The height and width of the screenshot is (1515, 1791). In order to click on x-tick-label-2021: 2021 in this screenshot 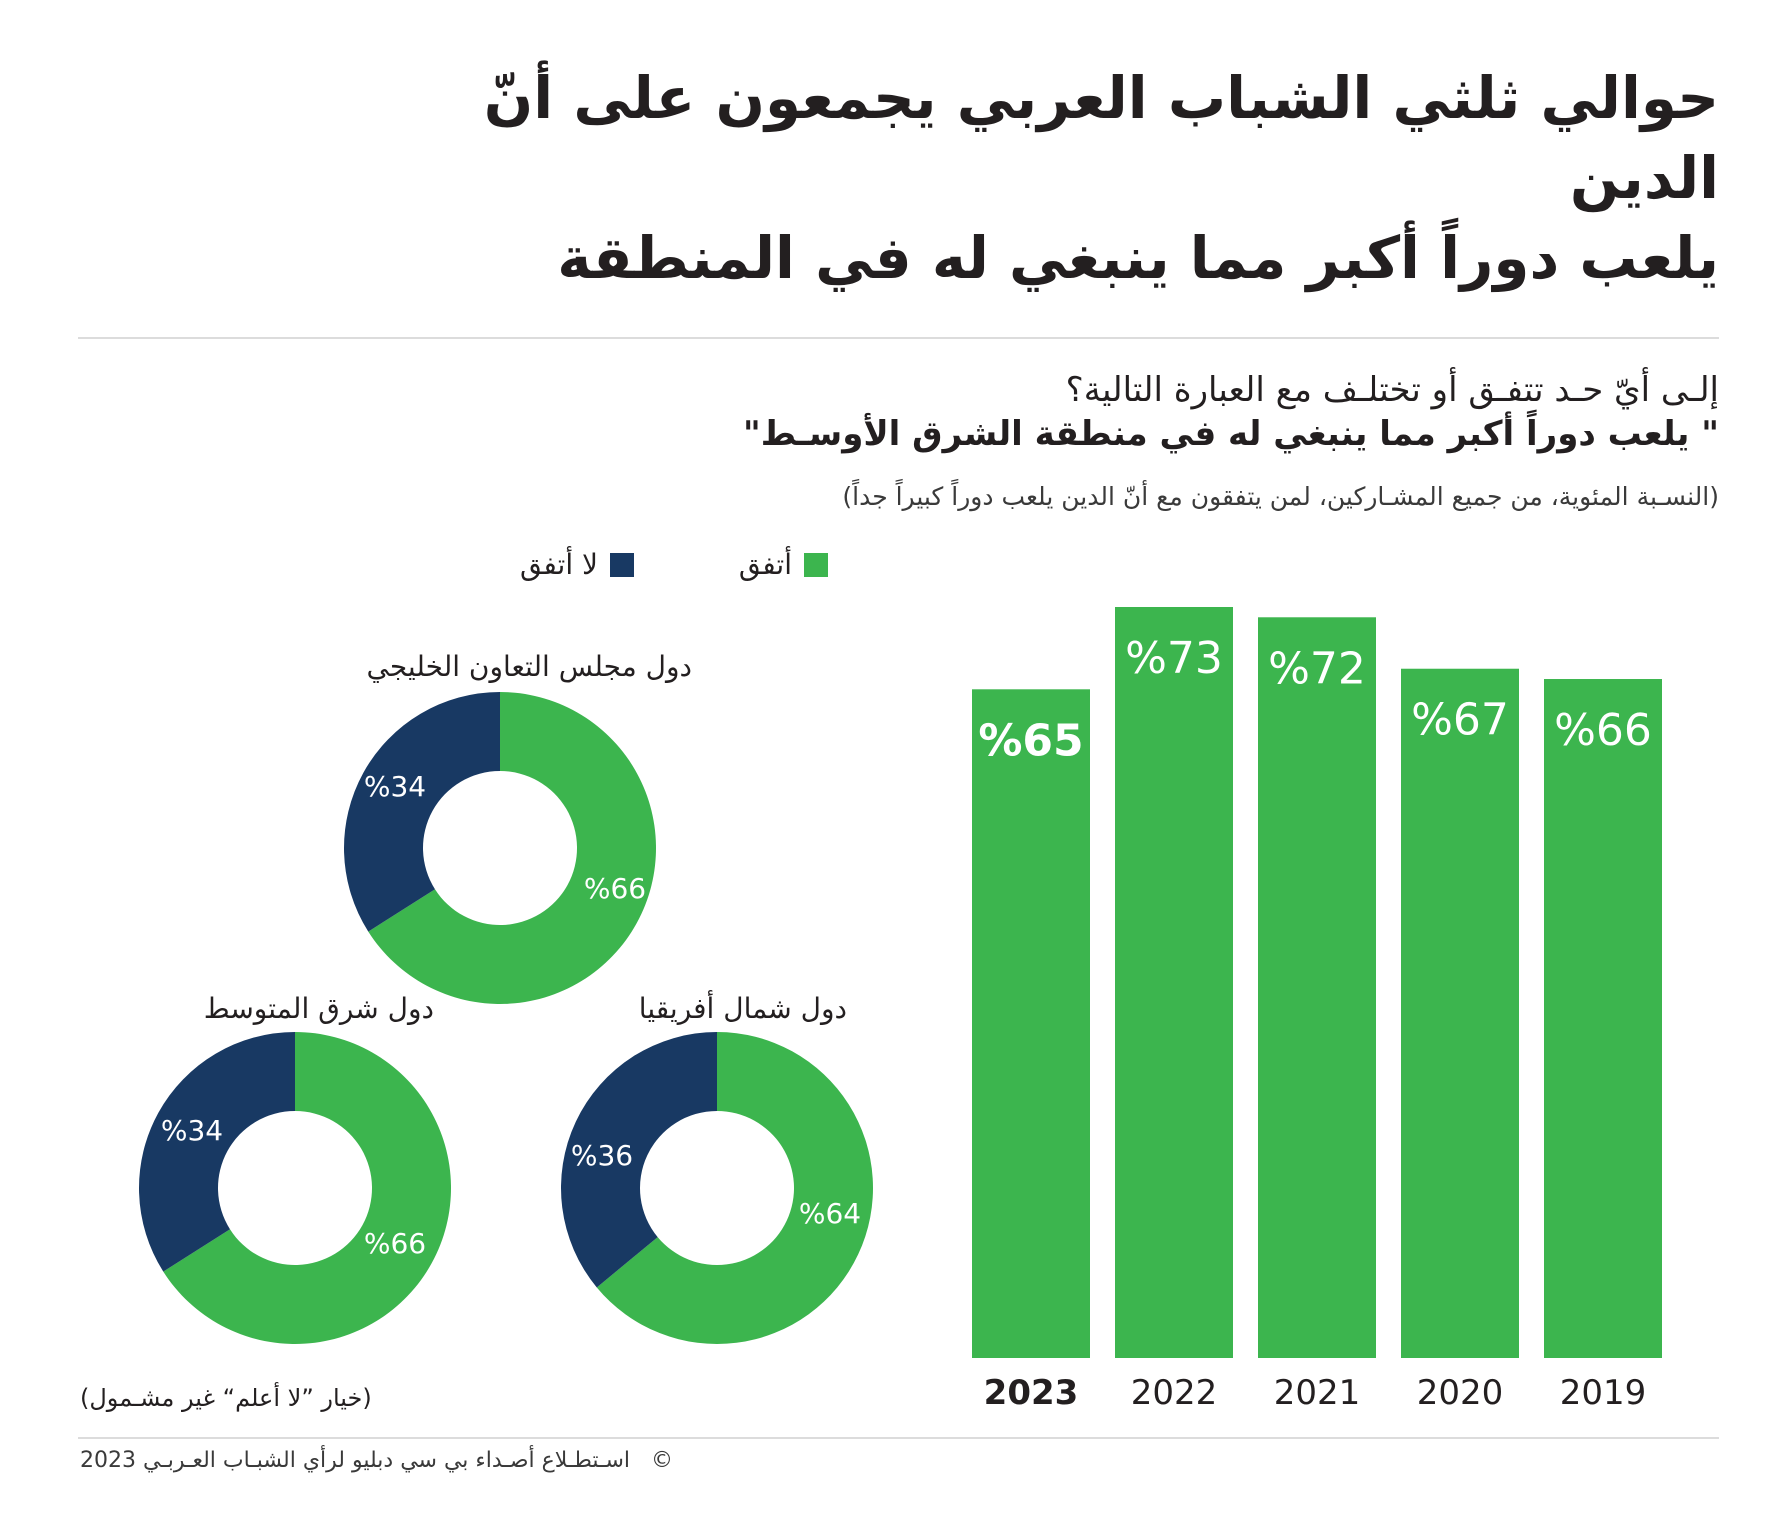, I will do `click(1317, 1393)`.